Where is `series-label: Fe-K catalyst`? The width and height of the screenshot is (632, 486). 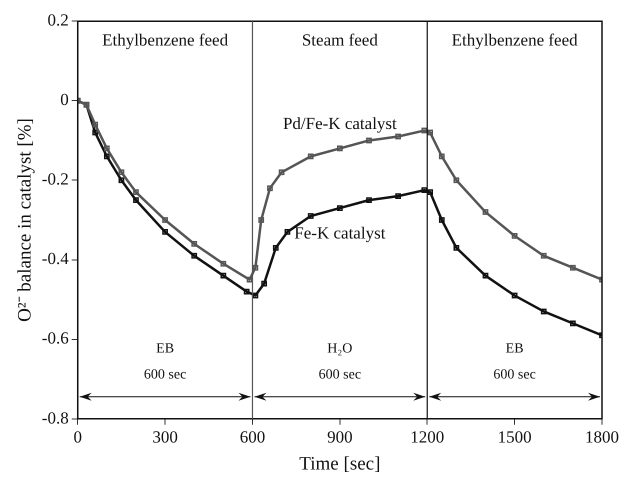
series-label: Fe-K catalyst is located at coordinates (340, 233).